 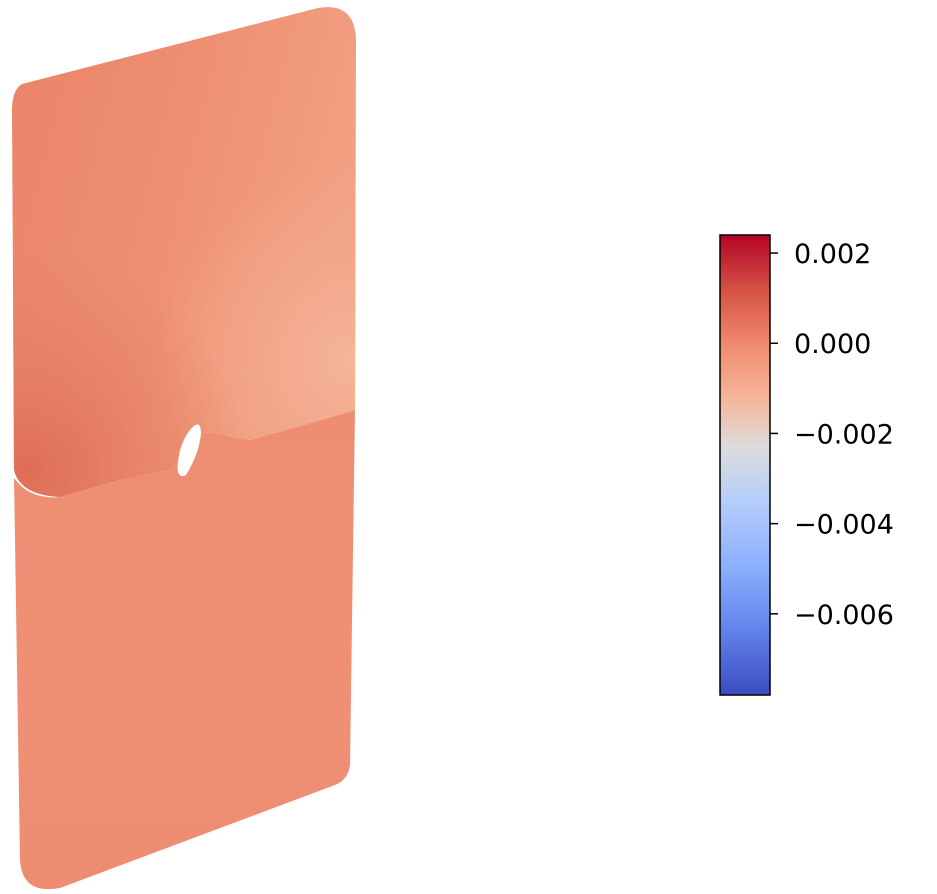 I want to click on colorbar-ticks: 0.002 0.000 −0.002 −0.004 −0.006, so click(x=832, y=435).